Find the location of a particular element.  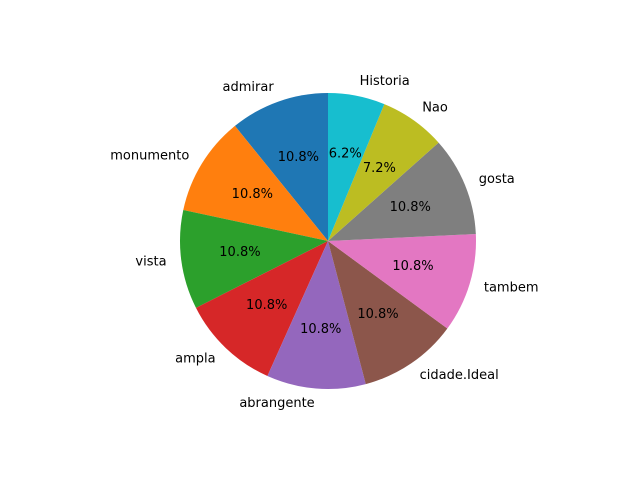

pie-slice-cidade-ideal is located at coordinates (388, 313).